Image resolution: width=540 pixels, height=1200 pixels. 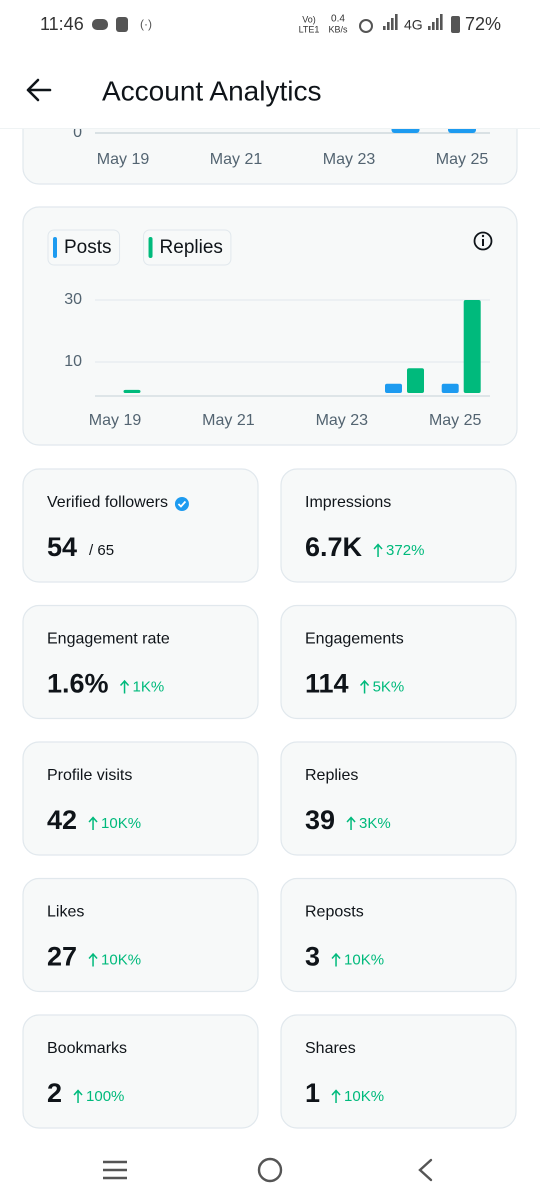 I want to click on status-speed: 0.4, so click(x=338, y=19).